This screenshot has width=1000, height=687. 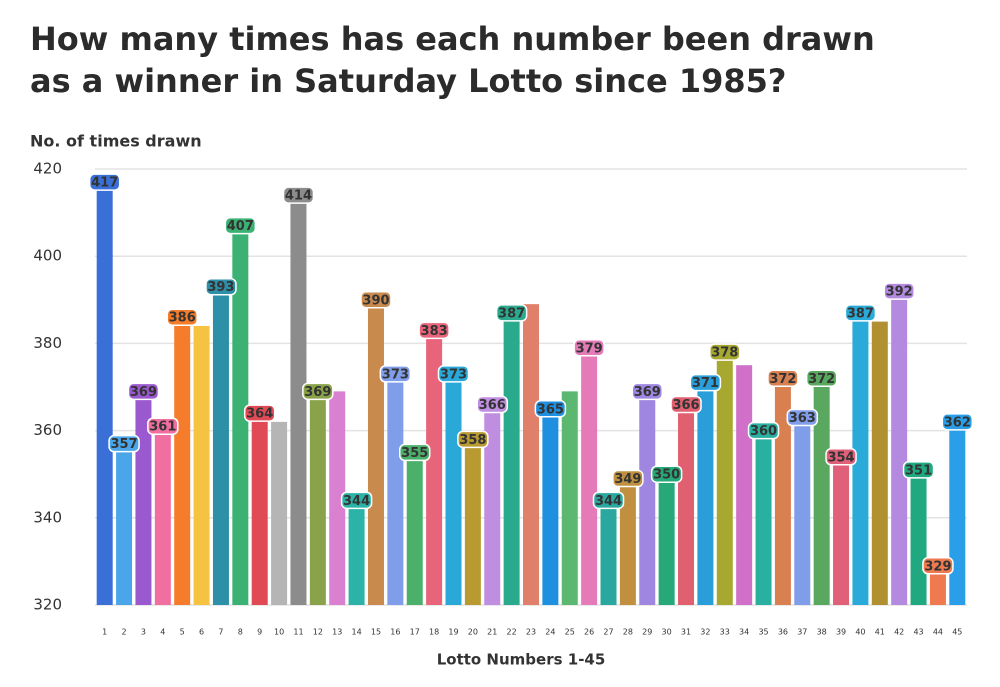 I want to click on x-tick-label: 7, so click(x=220, y=632).